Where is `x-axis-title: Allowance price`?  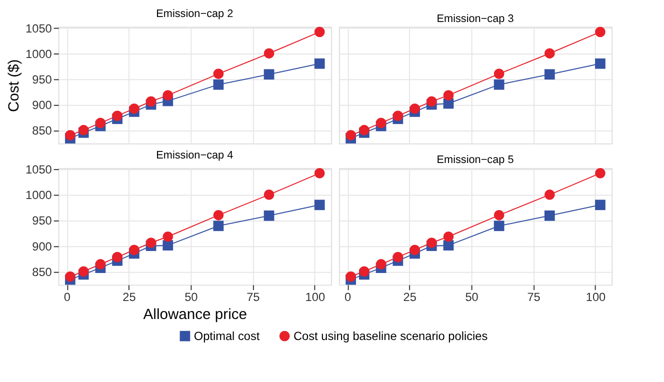
x-axis-title: Allowance price is located at coordinates (195, 314).